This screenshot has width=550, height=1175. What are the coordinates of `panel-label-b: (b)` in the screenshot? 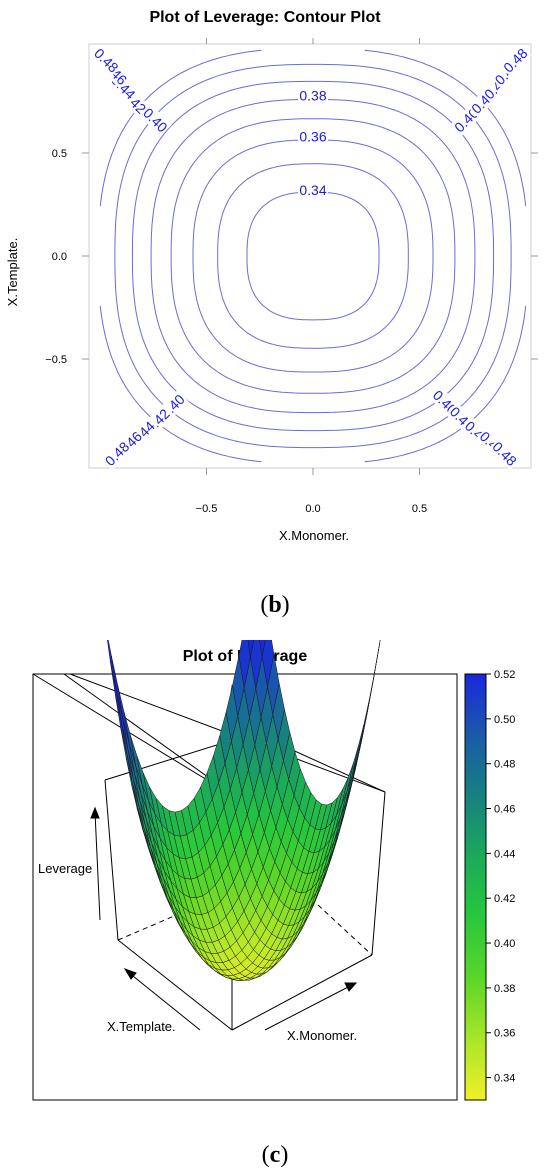 It's located at (275, 605).